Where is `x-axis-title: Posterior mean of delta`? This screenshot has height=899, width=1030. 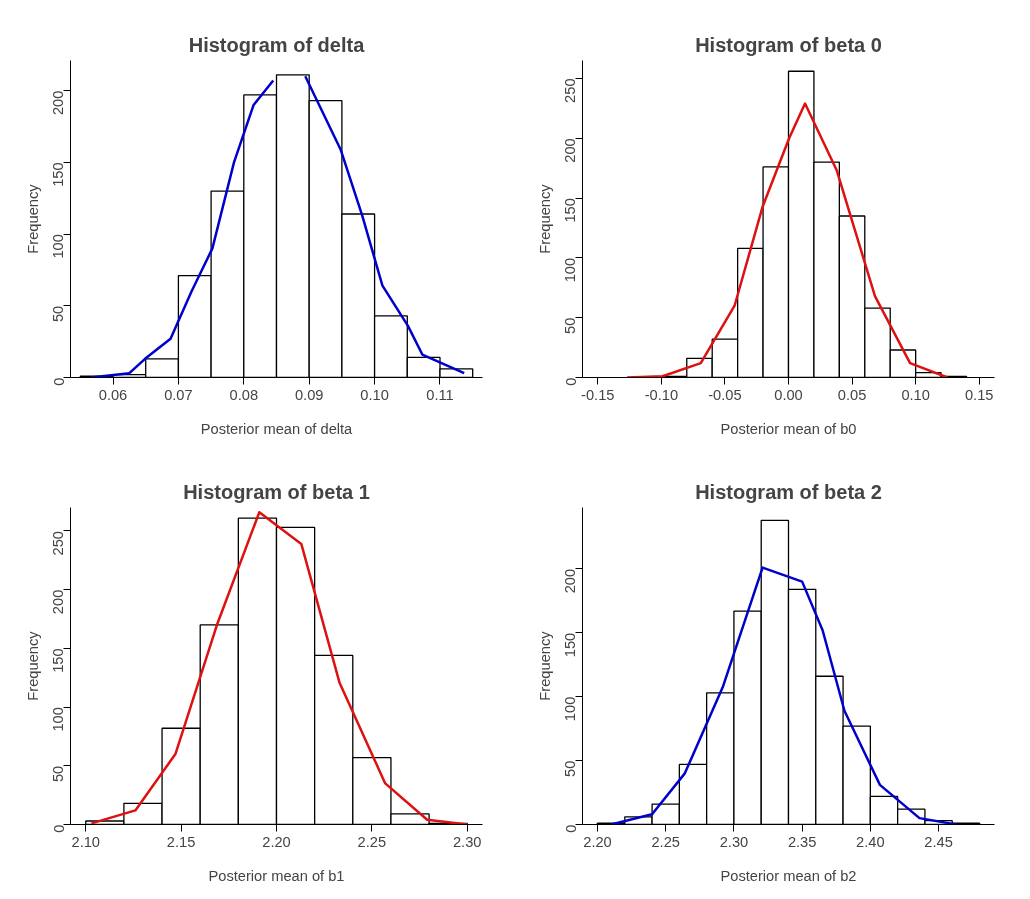
x-axis-title: Posterior mean of delta is located at coordinates (277, 428).